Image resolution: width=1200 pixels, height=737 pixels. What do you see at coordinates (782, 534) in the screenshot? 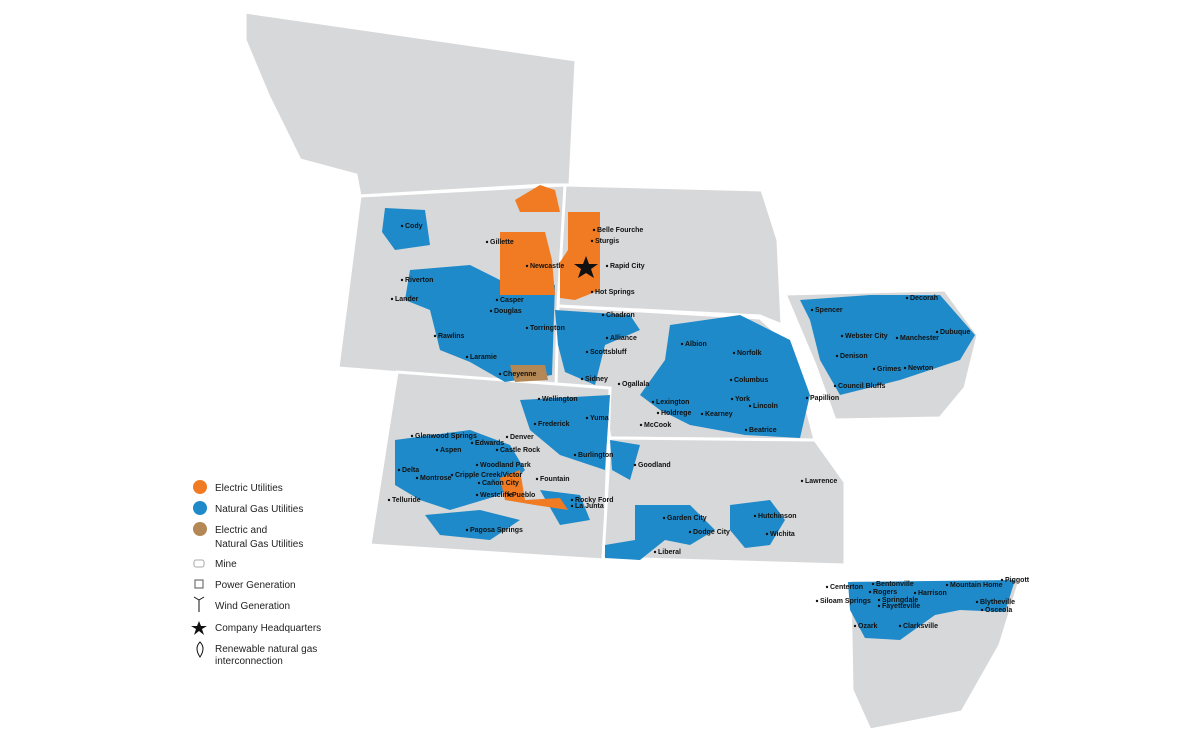
I see `city-label: Wichita` at bounding box center [782, 534].